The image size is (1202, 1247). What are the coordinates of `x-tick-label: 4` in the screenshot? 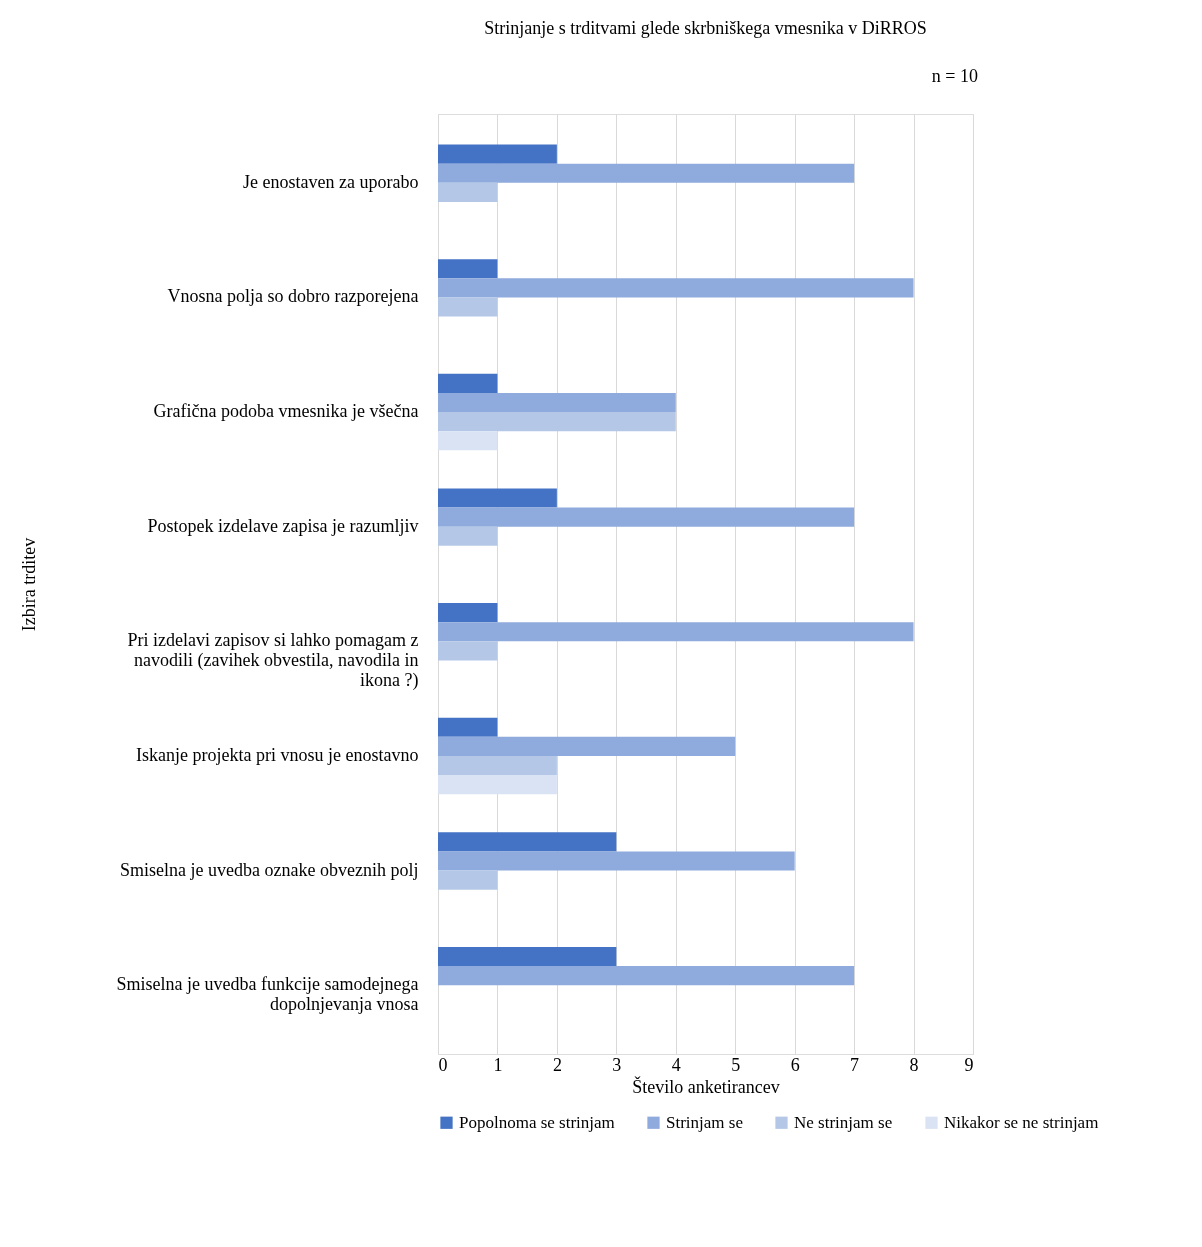 It's located at (676, 1064).